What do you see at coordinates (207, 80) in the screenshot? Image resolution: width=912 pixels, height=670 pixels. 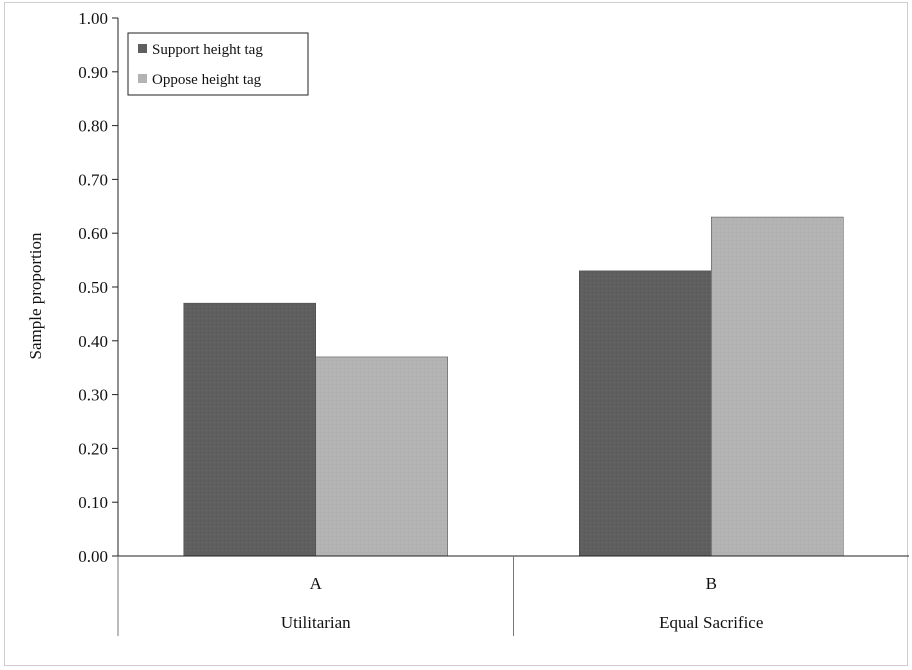 I see `legend-label-oppose: Oppose height tag` at bounding box center [207, 80].